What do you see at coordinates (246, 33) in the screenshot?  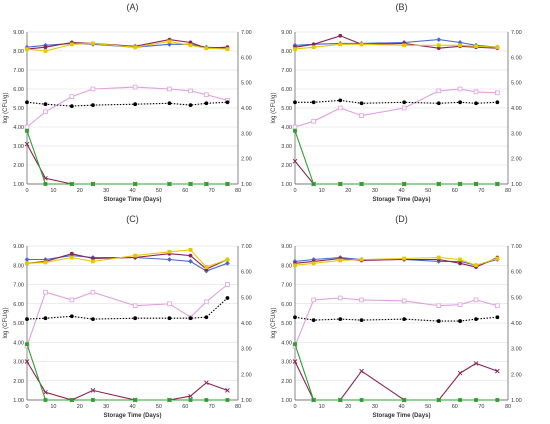 I see `y2-tick-label: 7.00` at bounding box center [246, 33].